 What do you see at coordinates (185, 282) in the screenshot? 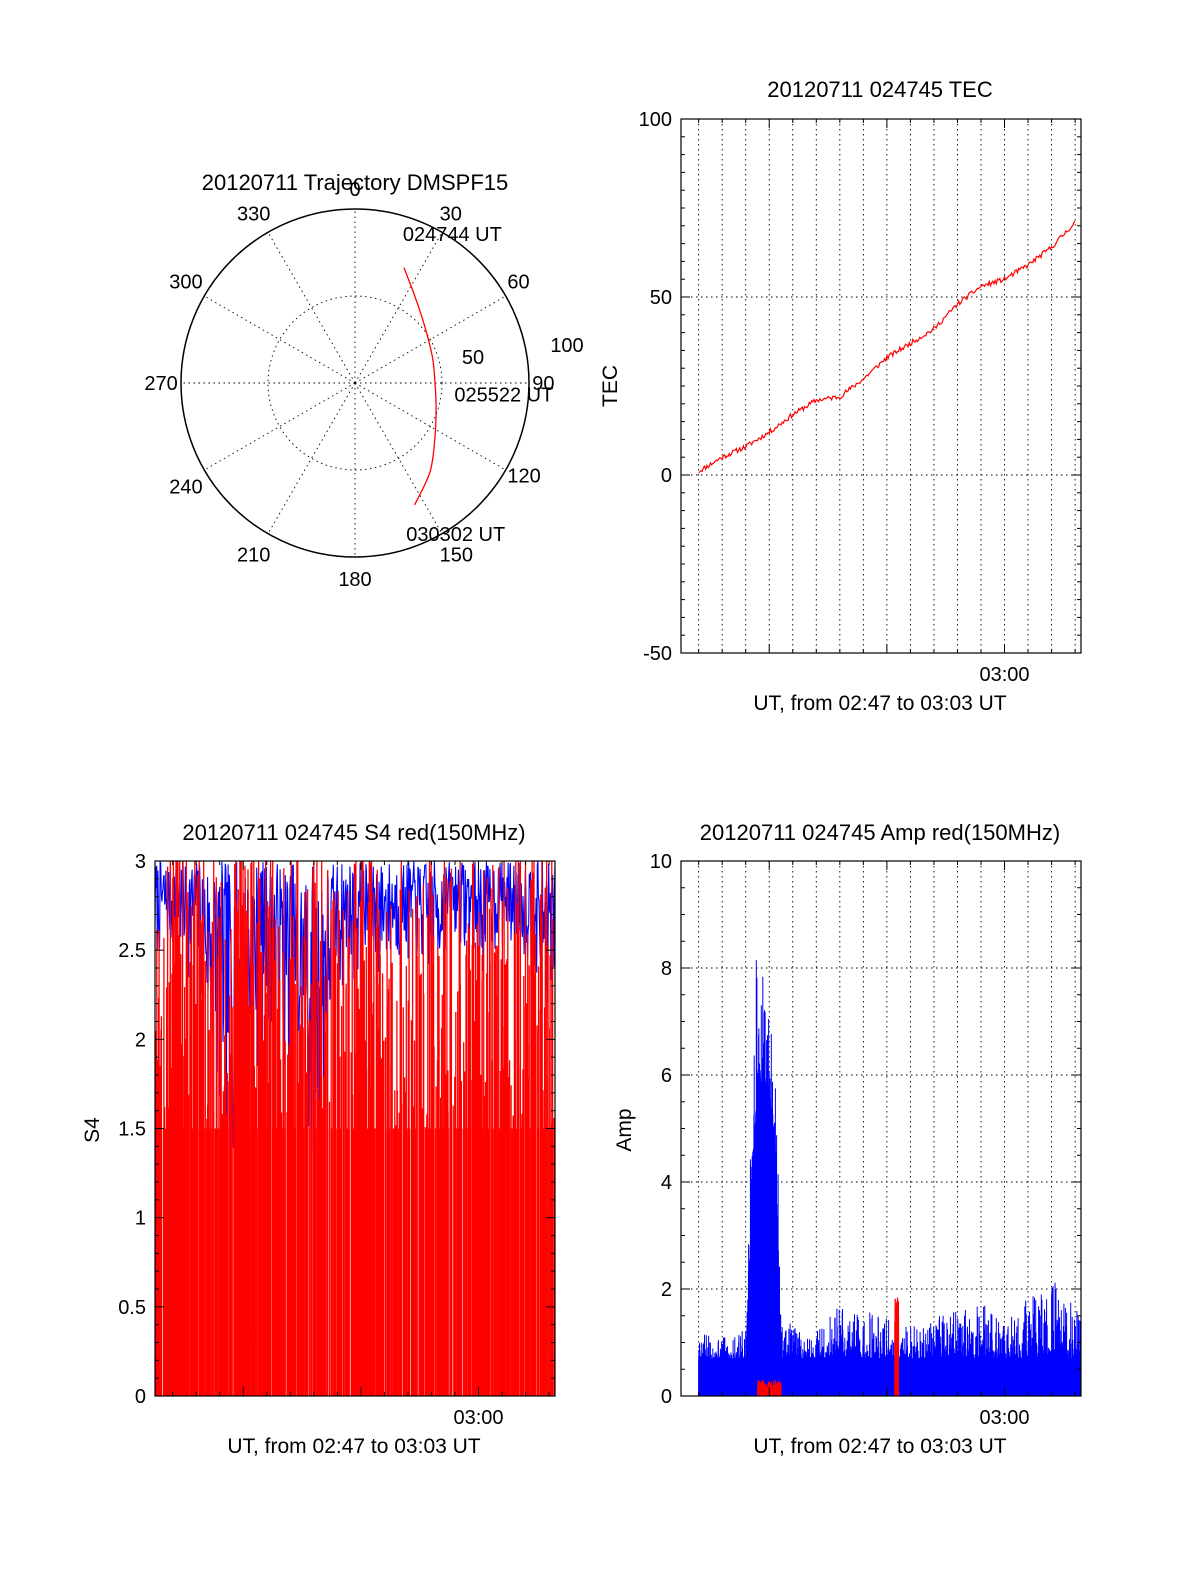
I see `azimuth-label-300: 300` at bounding box center [185, 282].